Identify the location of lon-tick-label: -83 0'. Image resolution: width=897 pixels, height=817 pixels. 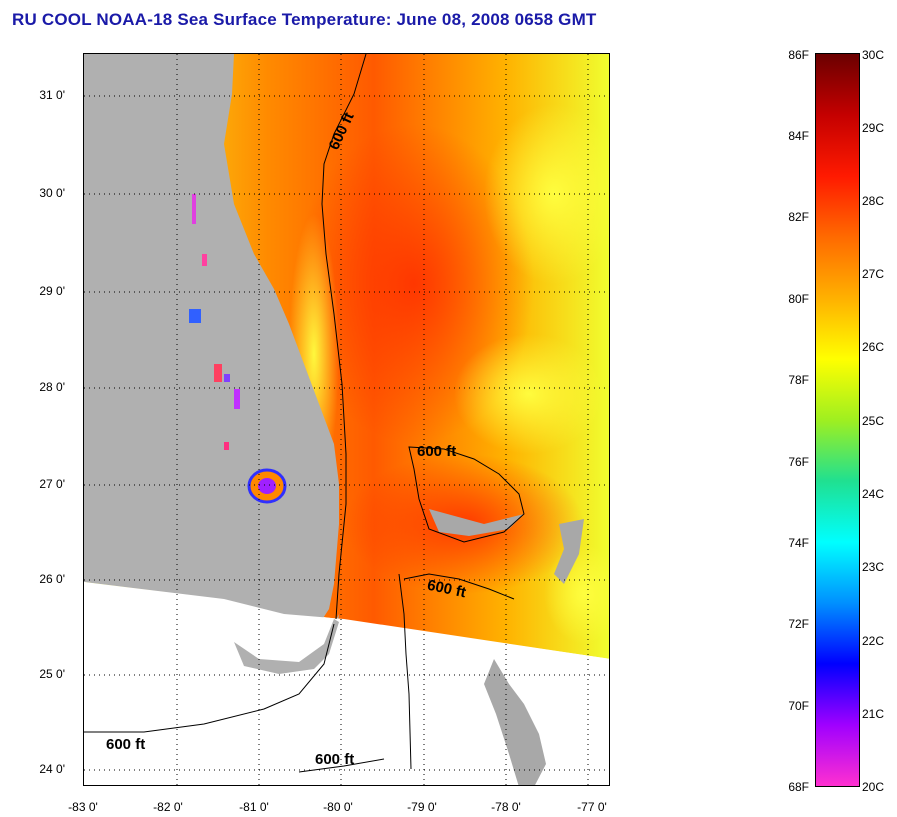
(83, 807).